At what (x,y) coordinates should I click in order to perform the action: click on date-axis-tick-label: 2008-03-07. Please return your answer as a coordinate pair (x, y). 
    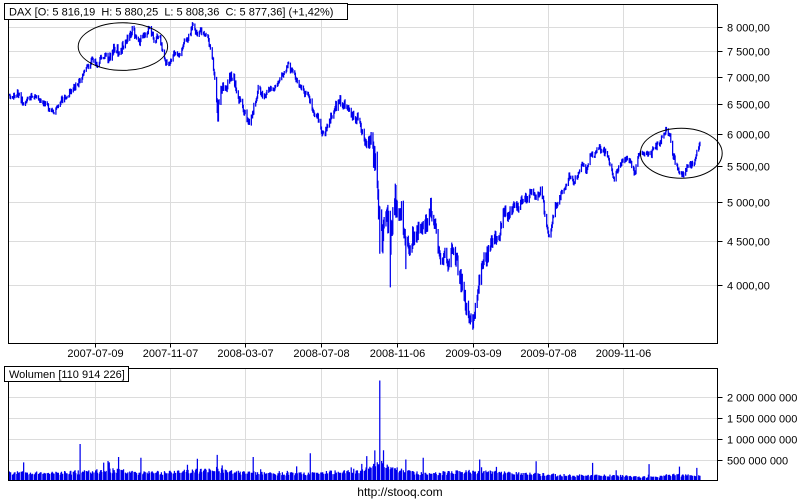
    Looking at the image, I should click on (245, 354).